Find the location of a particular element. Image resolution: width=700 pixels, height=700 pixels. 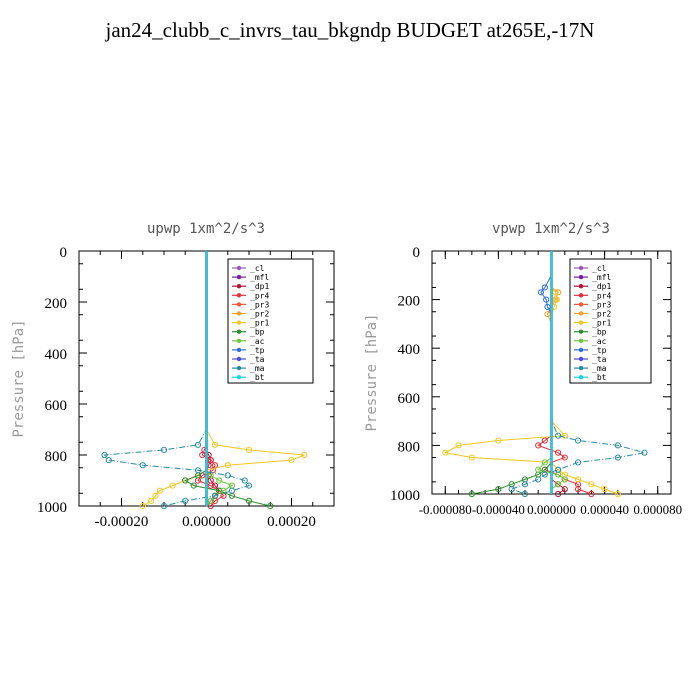

panel-title-1: upwp 1xm^2/s^3 is located at coordinates (206, 229).